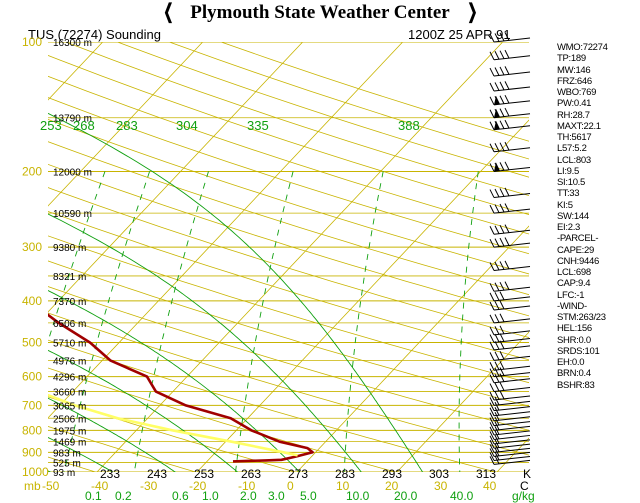 The width and height of the screenshot is (640, 503). Describe the element at coordinates (574, 272) in the screenshot. I see `param-line: LCL:698` at that location.